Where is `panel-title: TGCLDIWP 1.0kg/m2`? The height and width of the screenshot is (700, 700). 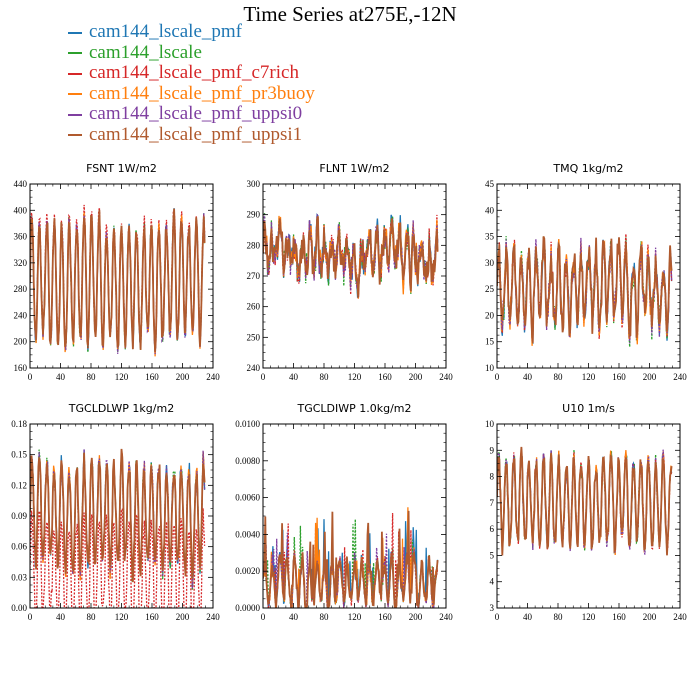 panel-title: TGCLDIWP 1.0kg/m2 is located at coordinates (353, 408).